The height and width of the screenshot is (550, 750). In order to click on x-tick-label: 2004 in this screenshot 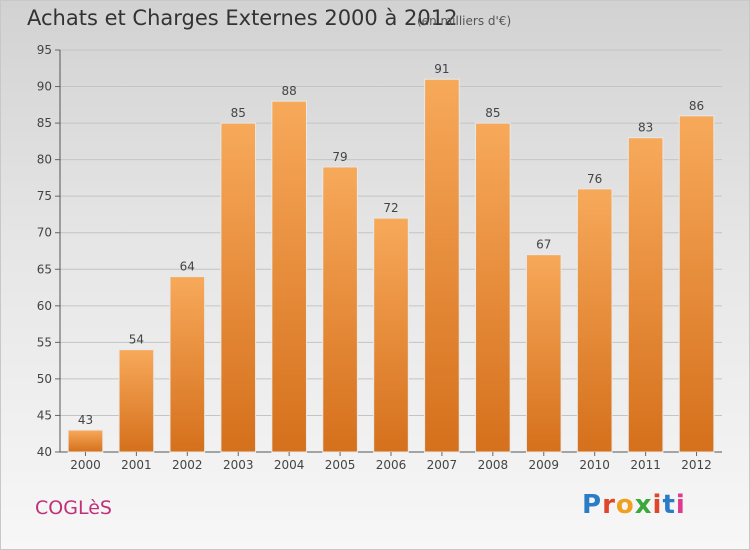, I will do `click(289, 465)`.